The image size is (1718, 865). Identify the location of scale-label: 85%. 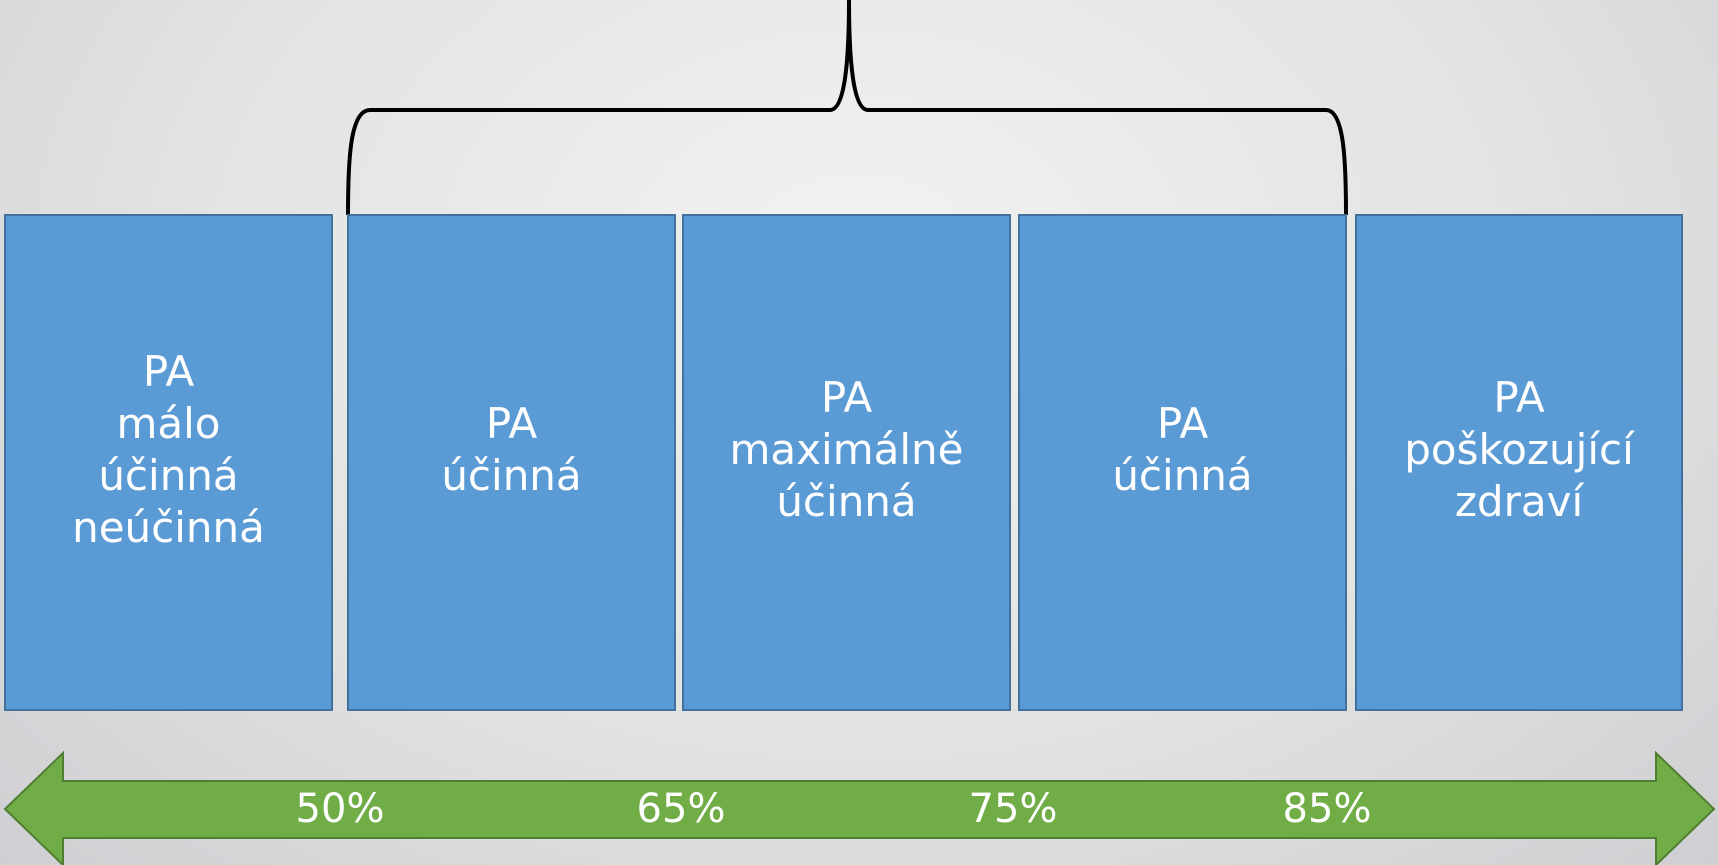
(1327, 809).